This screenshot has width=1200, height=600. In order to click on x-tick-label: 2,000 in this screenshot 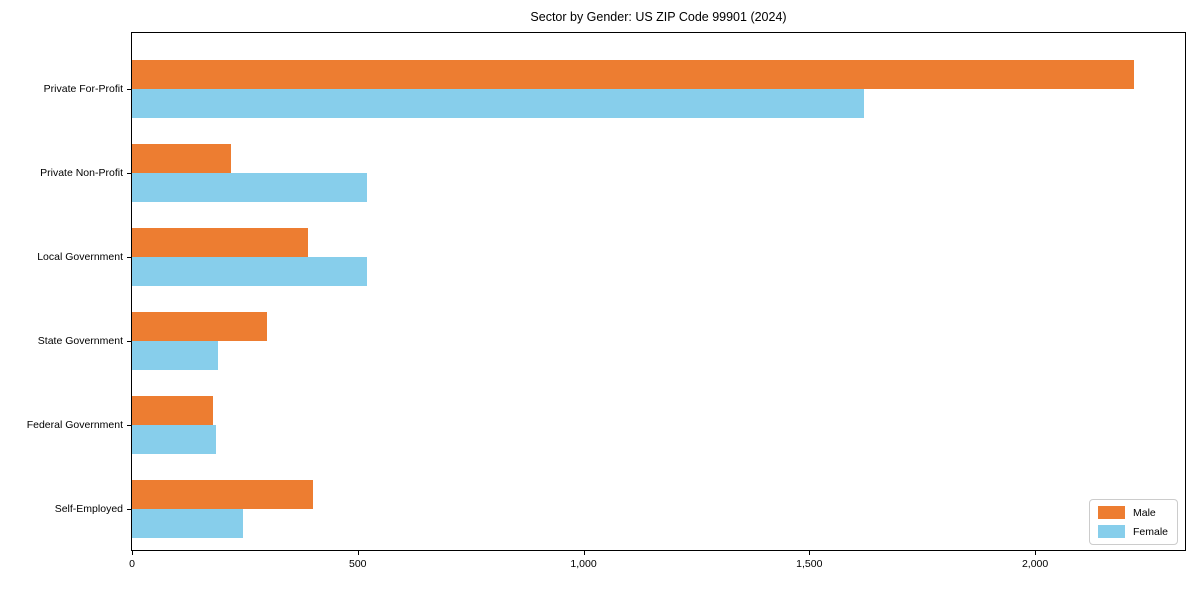, I will do `click(1035, 564)`.